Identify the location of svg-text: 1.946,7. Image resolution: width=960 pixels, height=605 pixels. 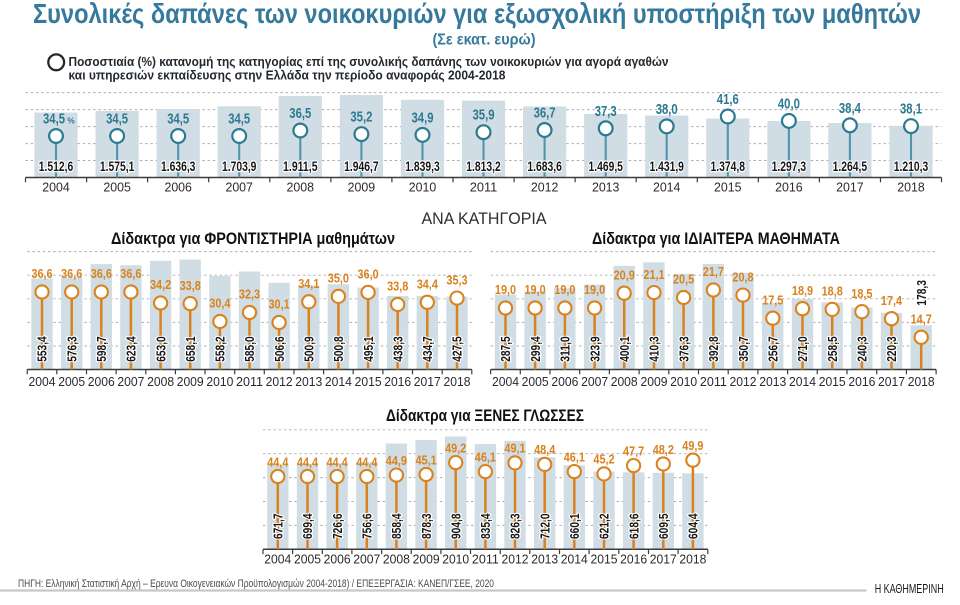
(361, 166).